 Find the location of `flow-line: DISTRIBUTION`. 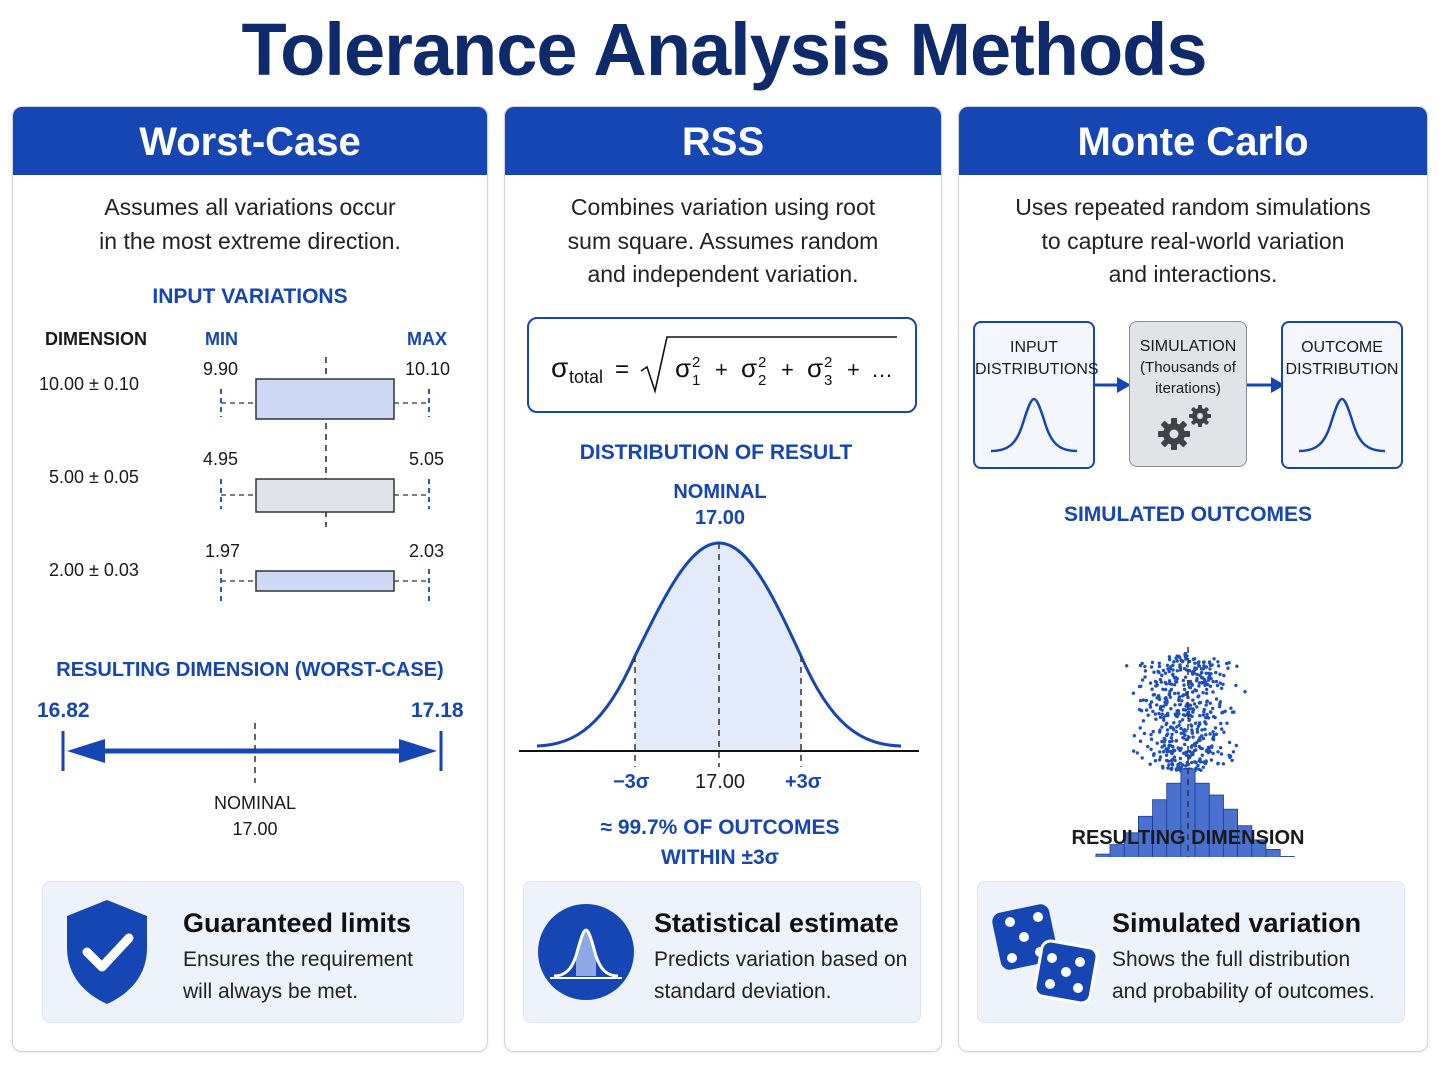

flow-line: DISTRIBUTION is located at coordinates (1342, 369).